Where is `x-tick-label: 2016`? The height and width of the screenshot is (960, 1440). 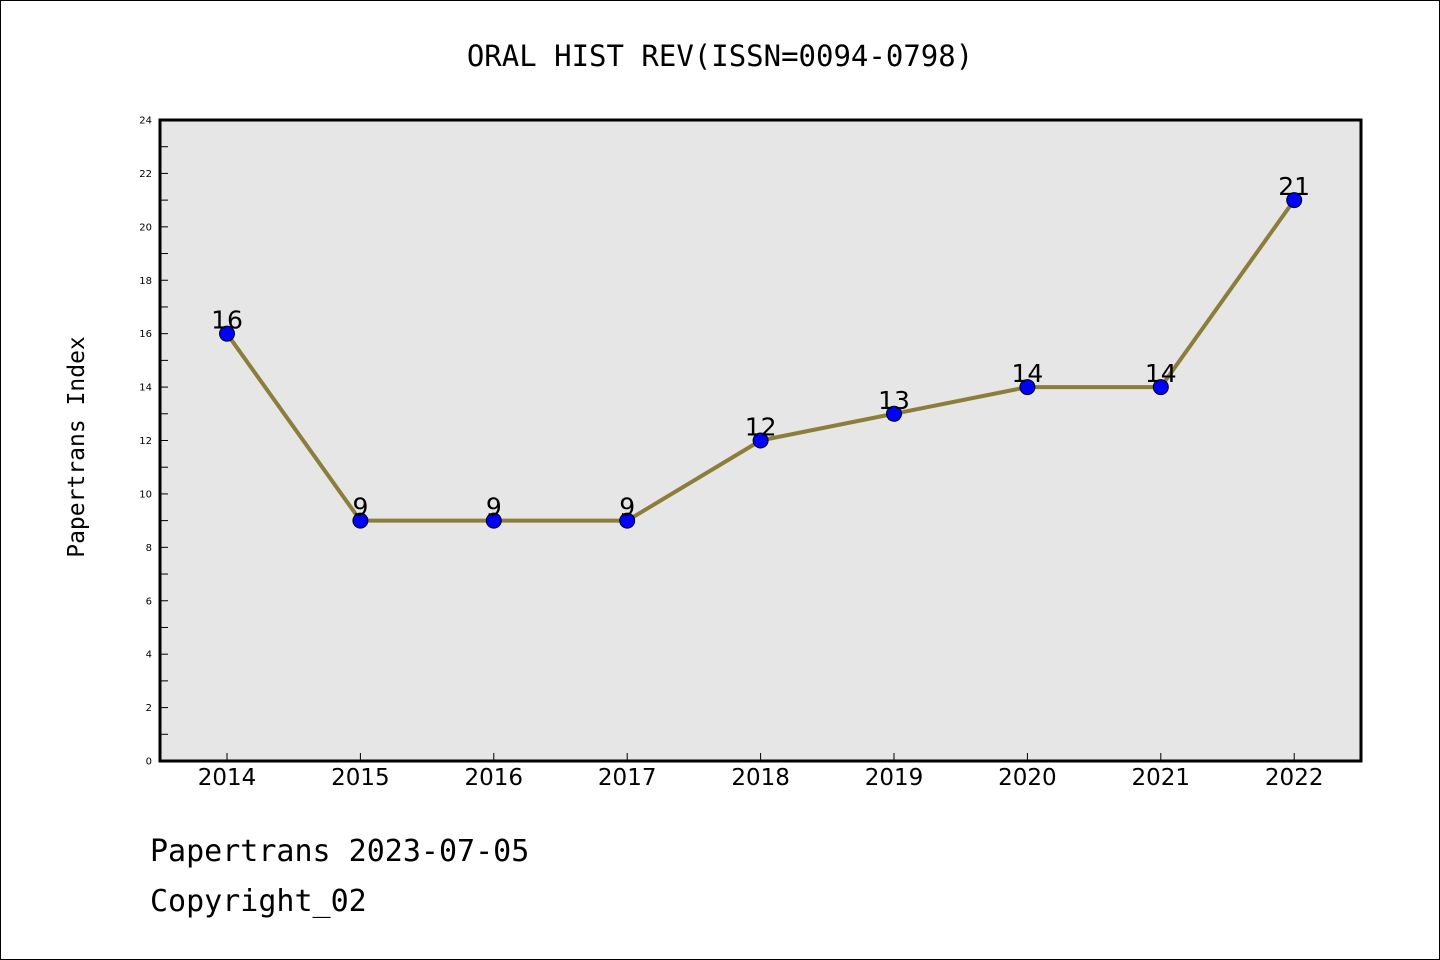
x-tick-label: 2016 is located at coordinates (494, 778).